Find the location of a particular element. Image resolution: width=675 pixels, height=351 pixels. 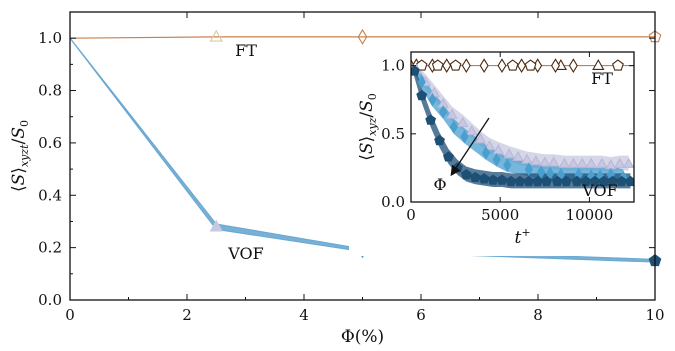

inset-y-tick-label: 0.0 is located at coordinates (393, 202).